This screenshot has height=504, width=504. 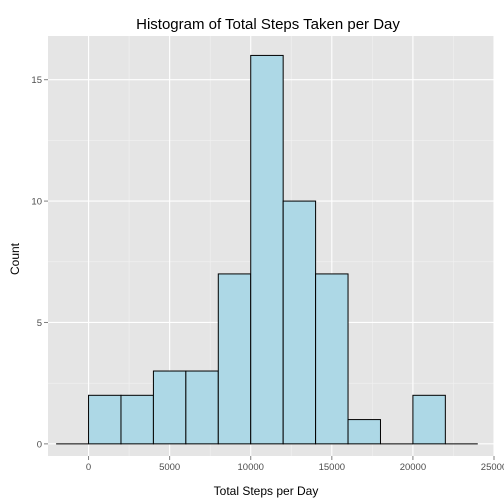 What do you see at coordinates (268, 24) in the screenshot?
I see `chart-title: Histogram of Total Steps Taken per Day` at bounding box center [268, 24].